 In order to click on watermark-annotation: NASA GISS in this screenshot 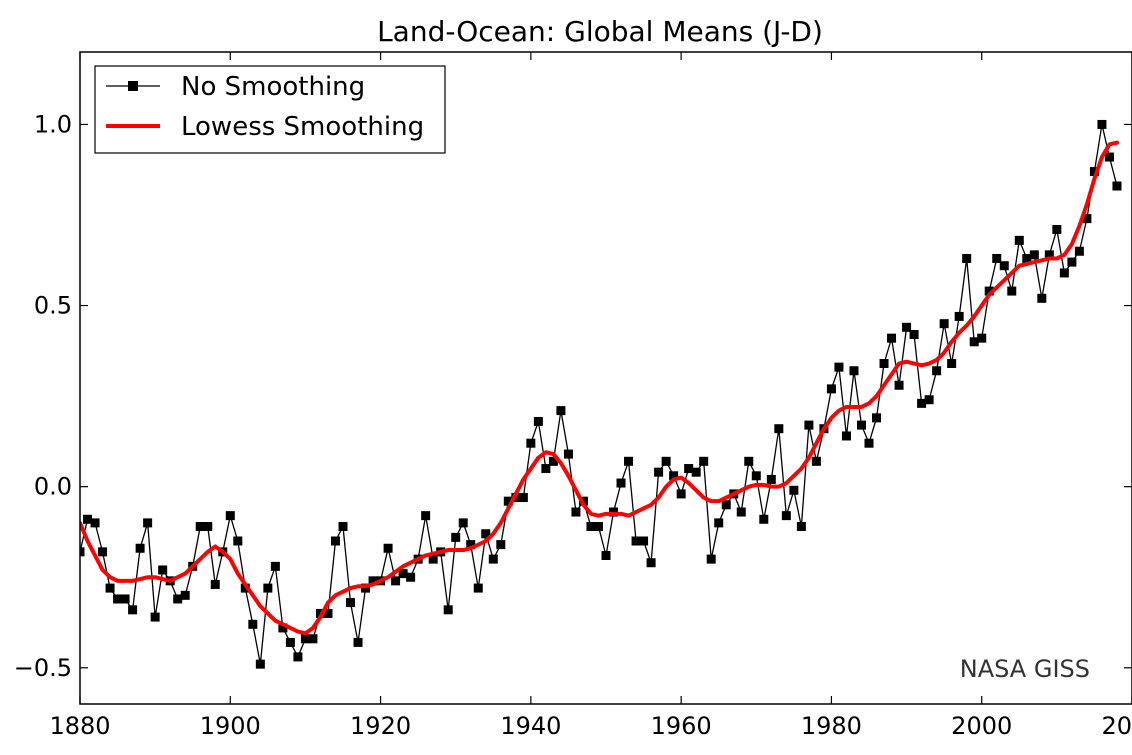, I will do `click(1025, 669)`.